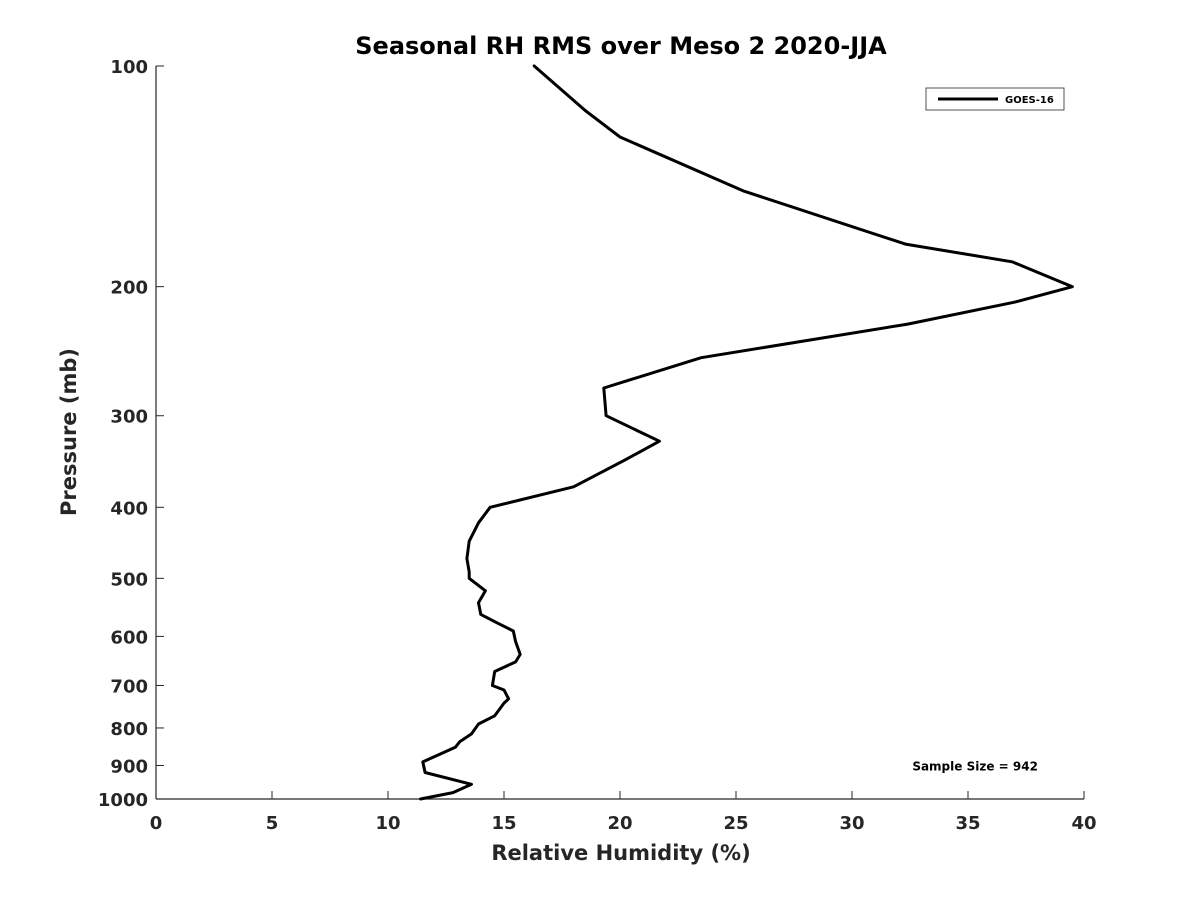 The height and width of the screenshot is (900, 1200). Describe the element at coordinates (623, 812) in the screenshot. I see `x-ticks: 0 5 10 15 20 25 30 35 40` at that location.